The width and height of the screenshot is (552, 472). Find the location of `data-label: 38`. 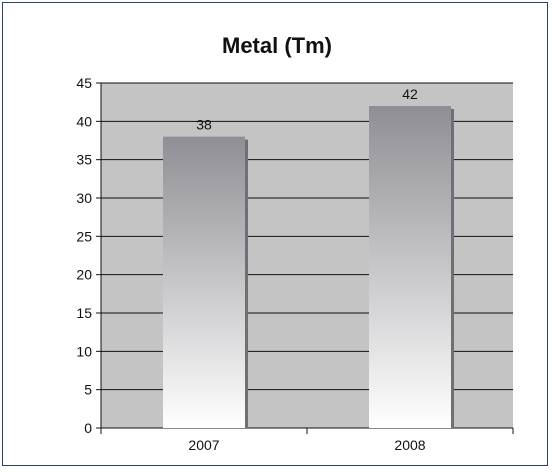

data-label: 38 is located at coordinates (204, 125).